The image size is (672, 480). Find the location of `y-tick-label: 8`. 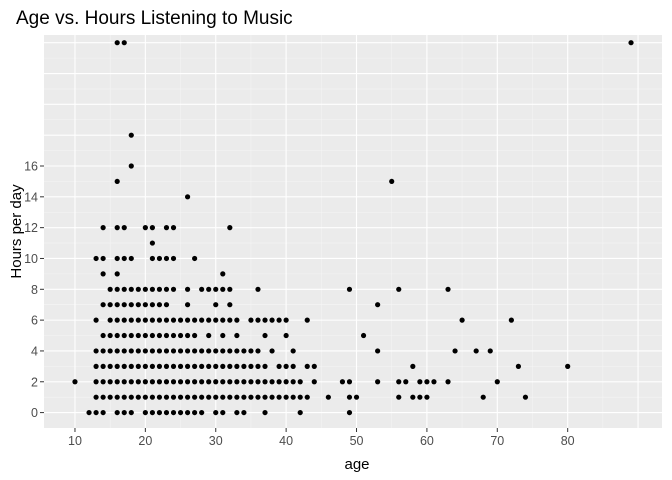

y-tick-label: 8 is located at coordinates (34, 290).